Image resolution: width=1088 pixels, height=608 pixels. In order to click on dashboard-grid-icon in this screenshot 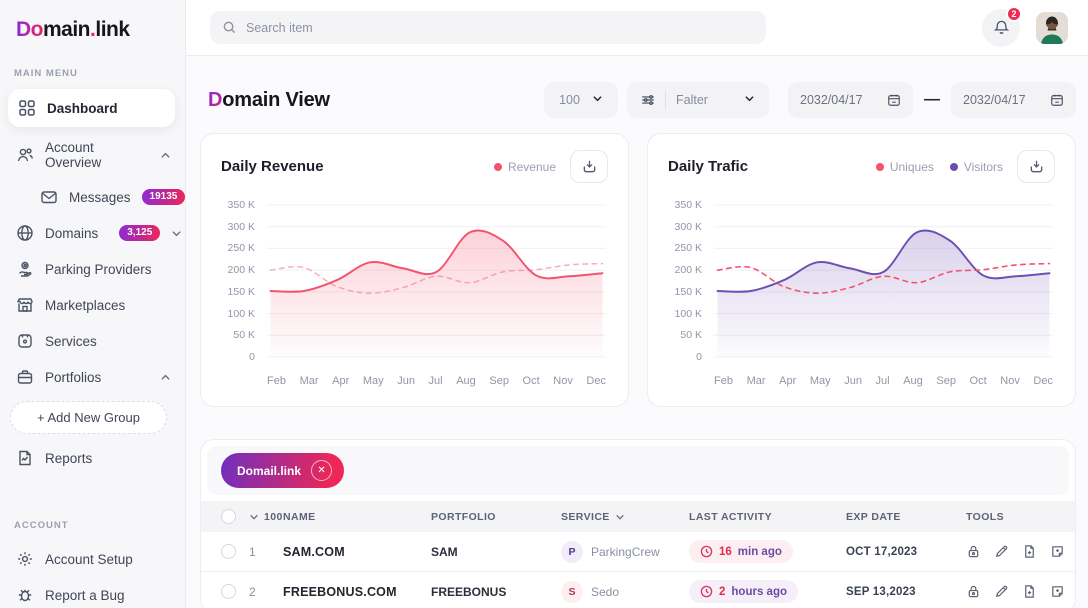, I will do `click(27, 108)`.